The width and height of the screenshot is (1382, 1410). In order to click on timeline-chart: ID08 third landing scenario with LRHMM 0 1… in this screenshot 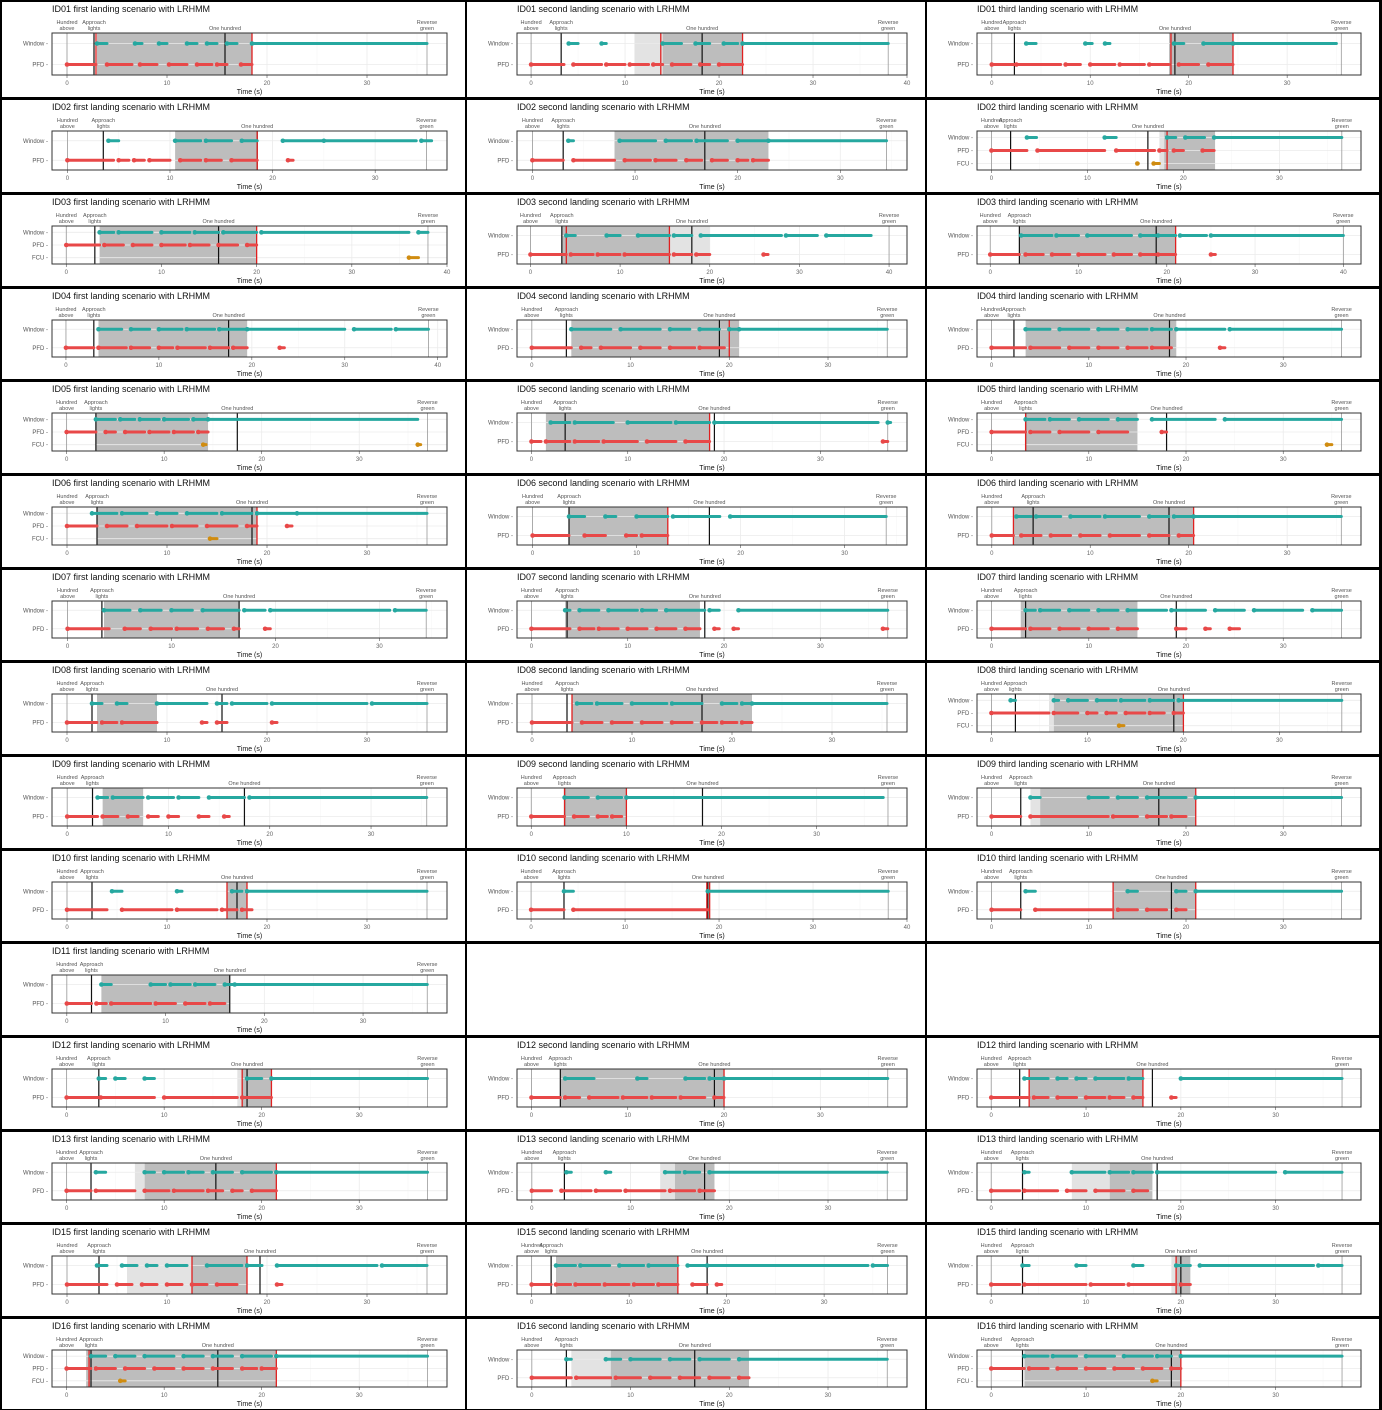, I will do `click(1155, 709)`.